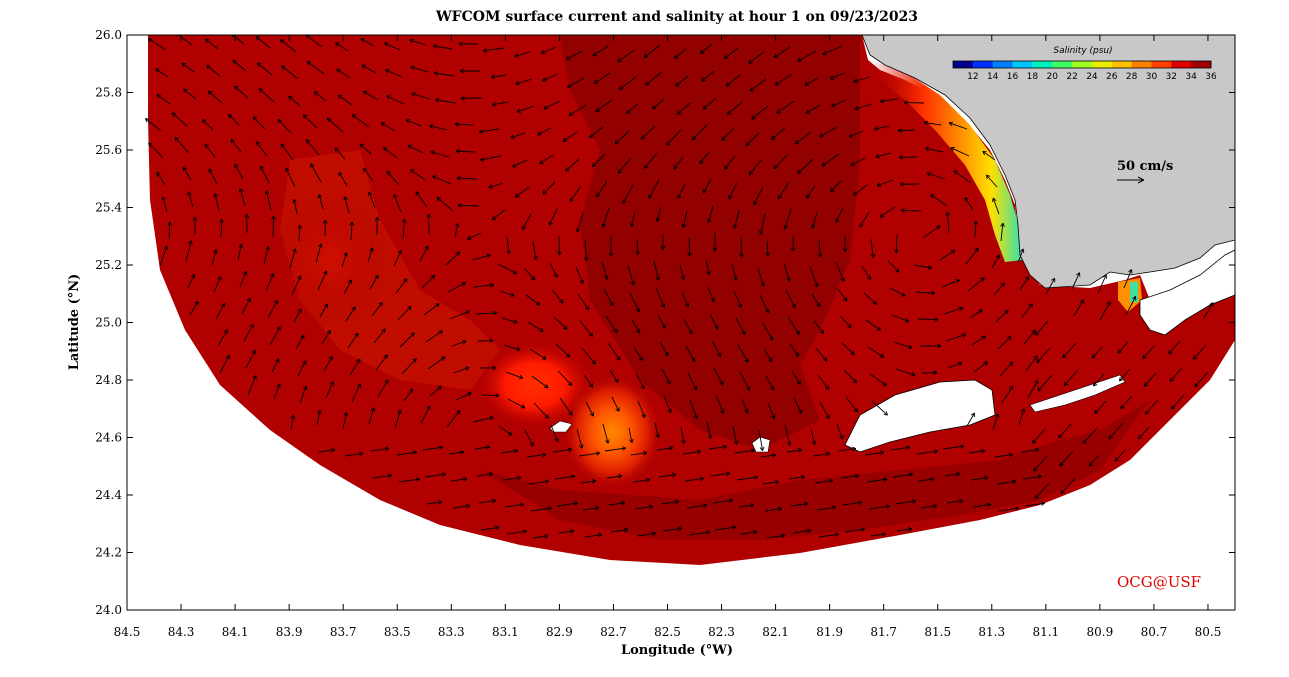 This screenshot has height=677, width=1289. Describe the element at coordinates (451, 632) in the screenshot. I see `x-tick-label: 83.3` at that location.